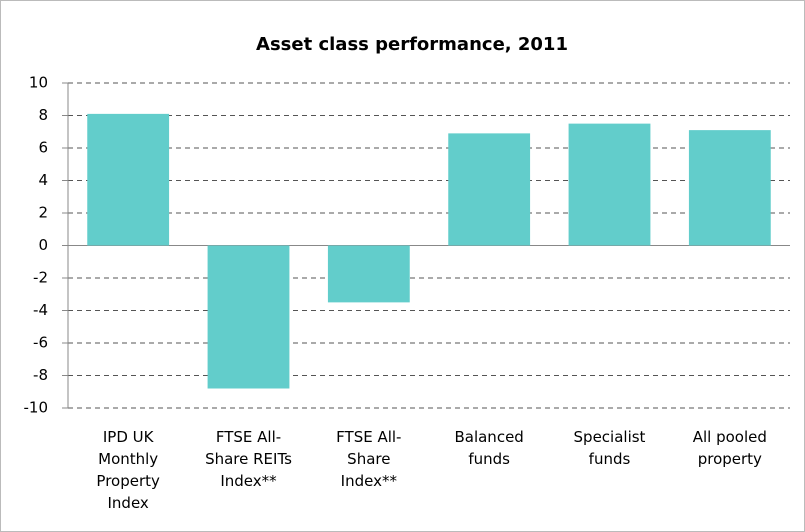 The image size is (805, 532). What do you see at coordinates (43, 180) in the screenshot?
I see `y-tick-label: 4` at bounding box center [43, 180].